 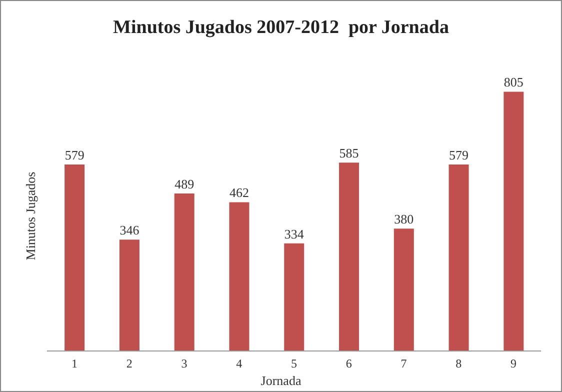 I want to click on data-label: 334, so click(x=294, y=234).